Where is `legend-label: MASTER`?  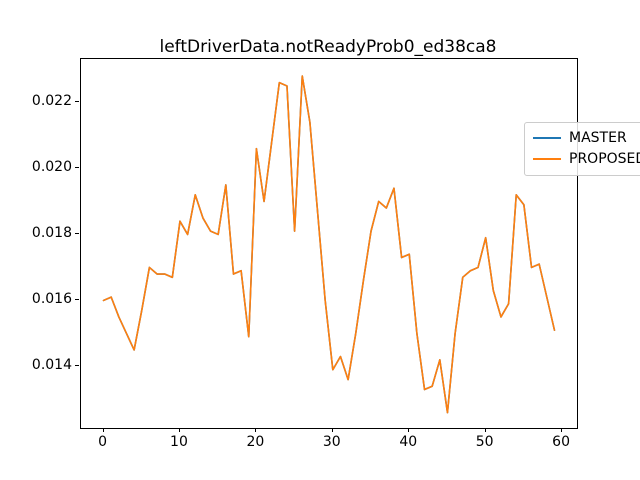
legend-label: MASTER is located at coordinates (598, 138).